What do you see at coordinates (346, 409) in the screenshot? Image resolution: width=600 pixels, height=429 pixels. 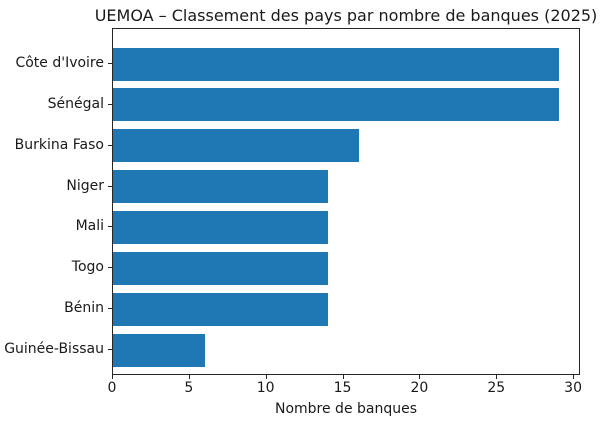 I see `x-axis-label: Nombre de banques` at bounding box center [346, 409].